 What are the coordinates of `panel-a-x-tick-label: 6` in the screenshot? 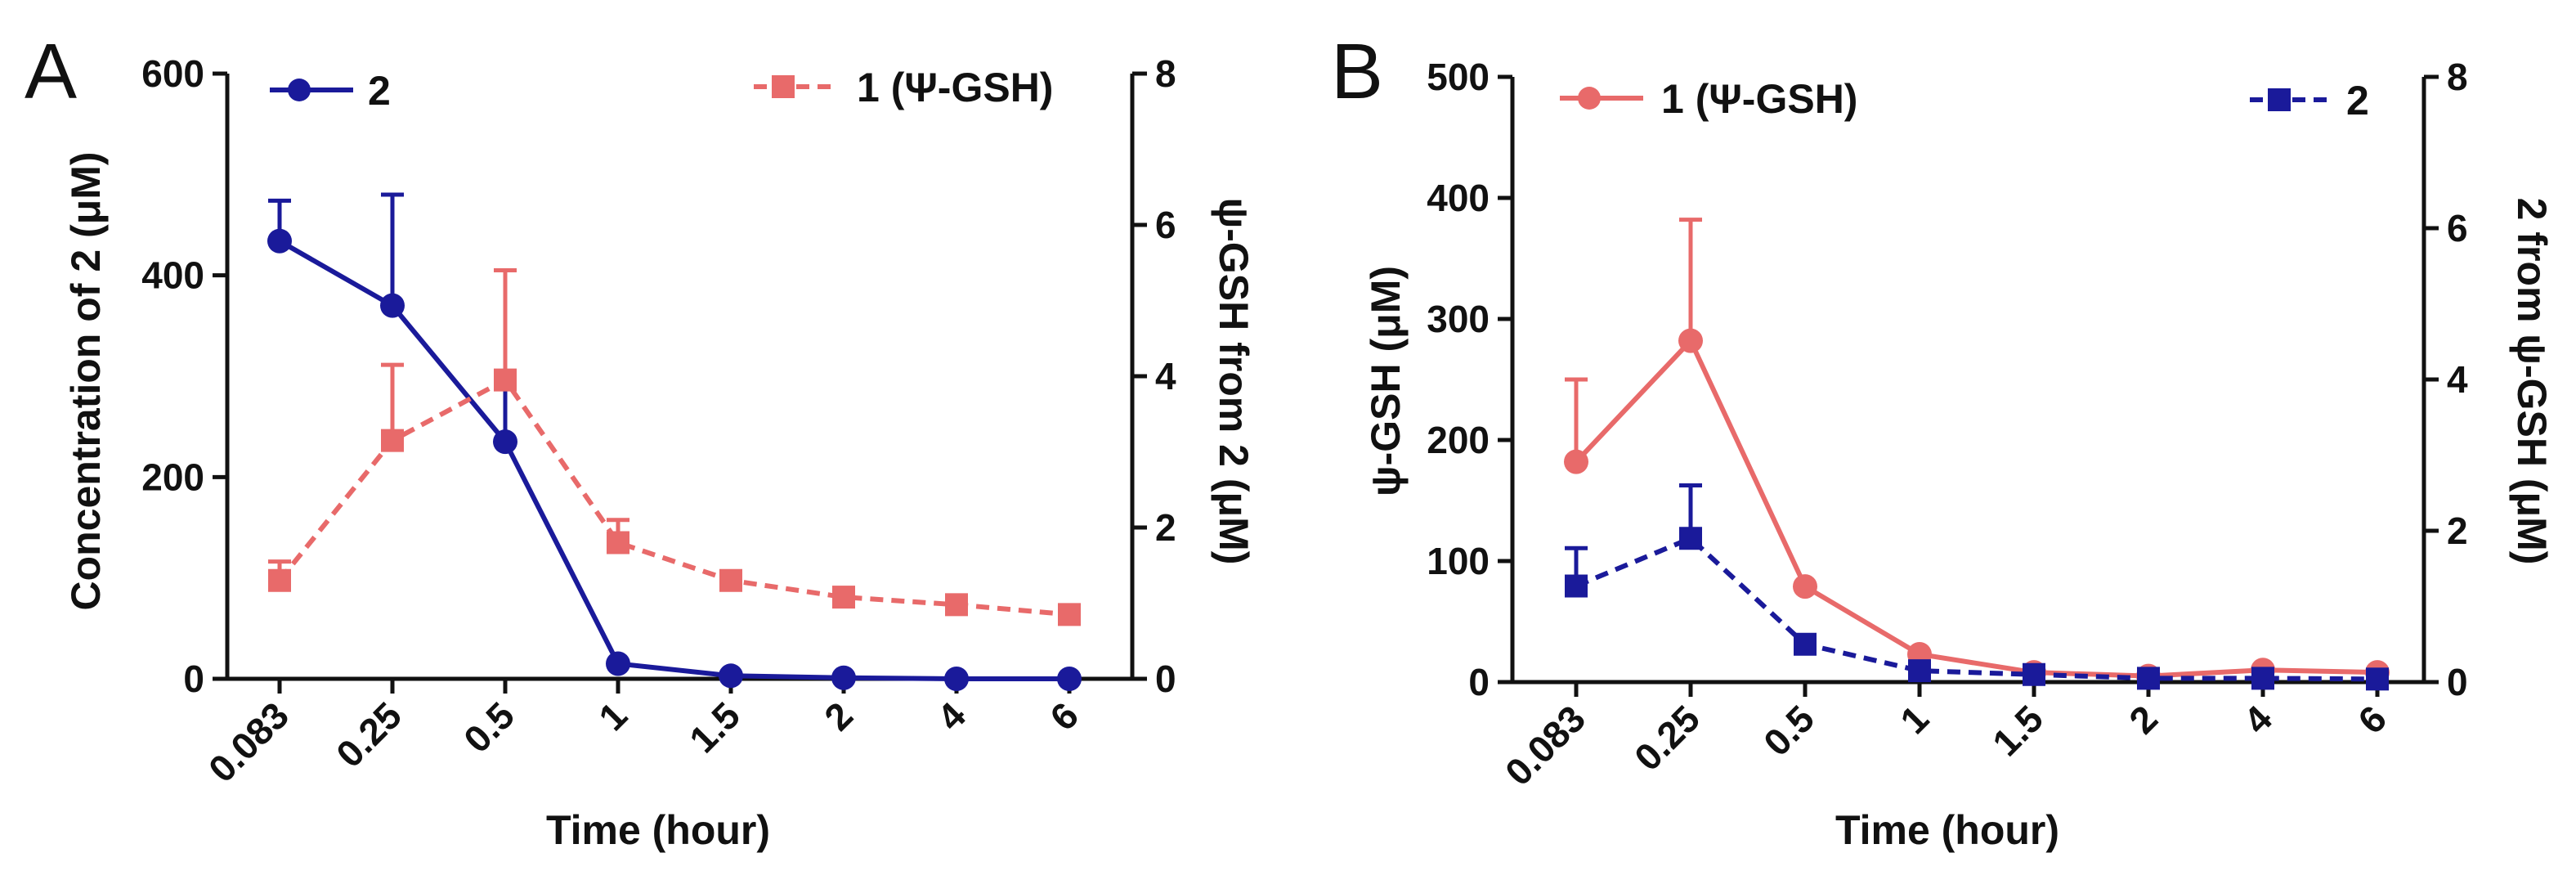 It's located at (1064, 716).